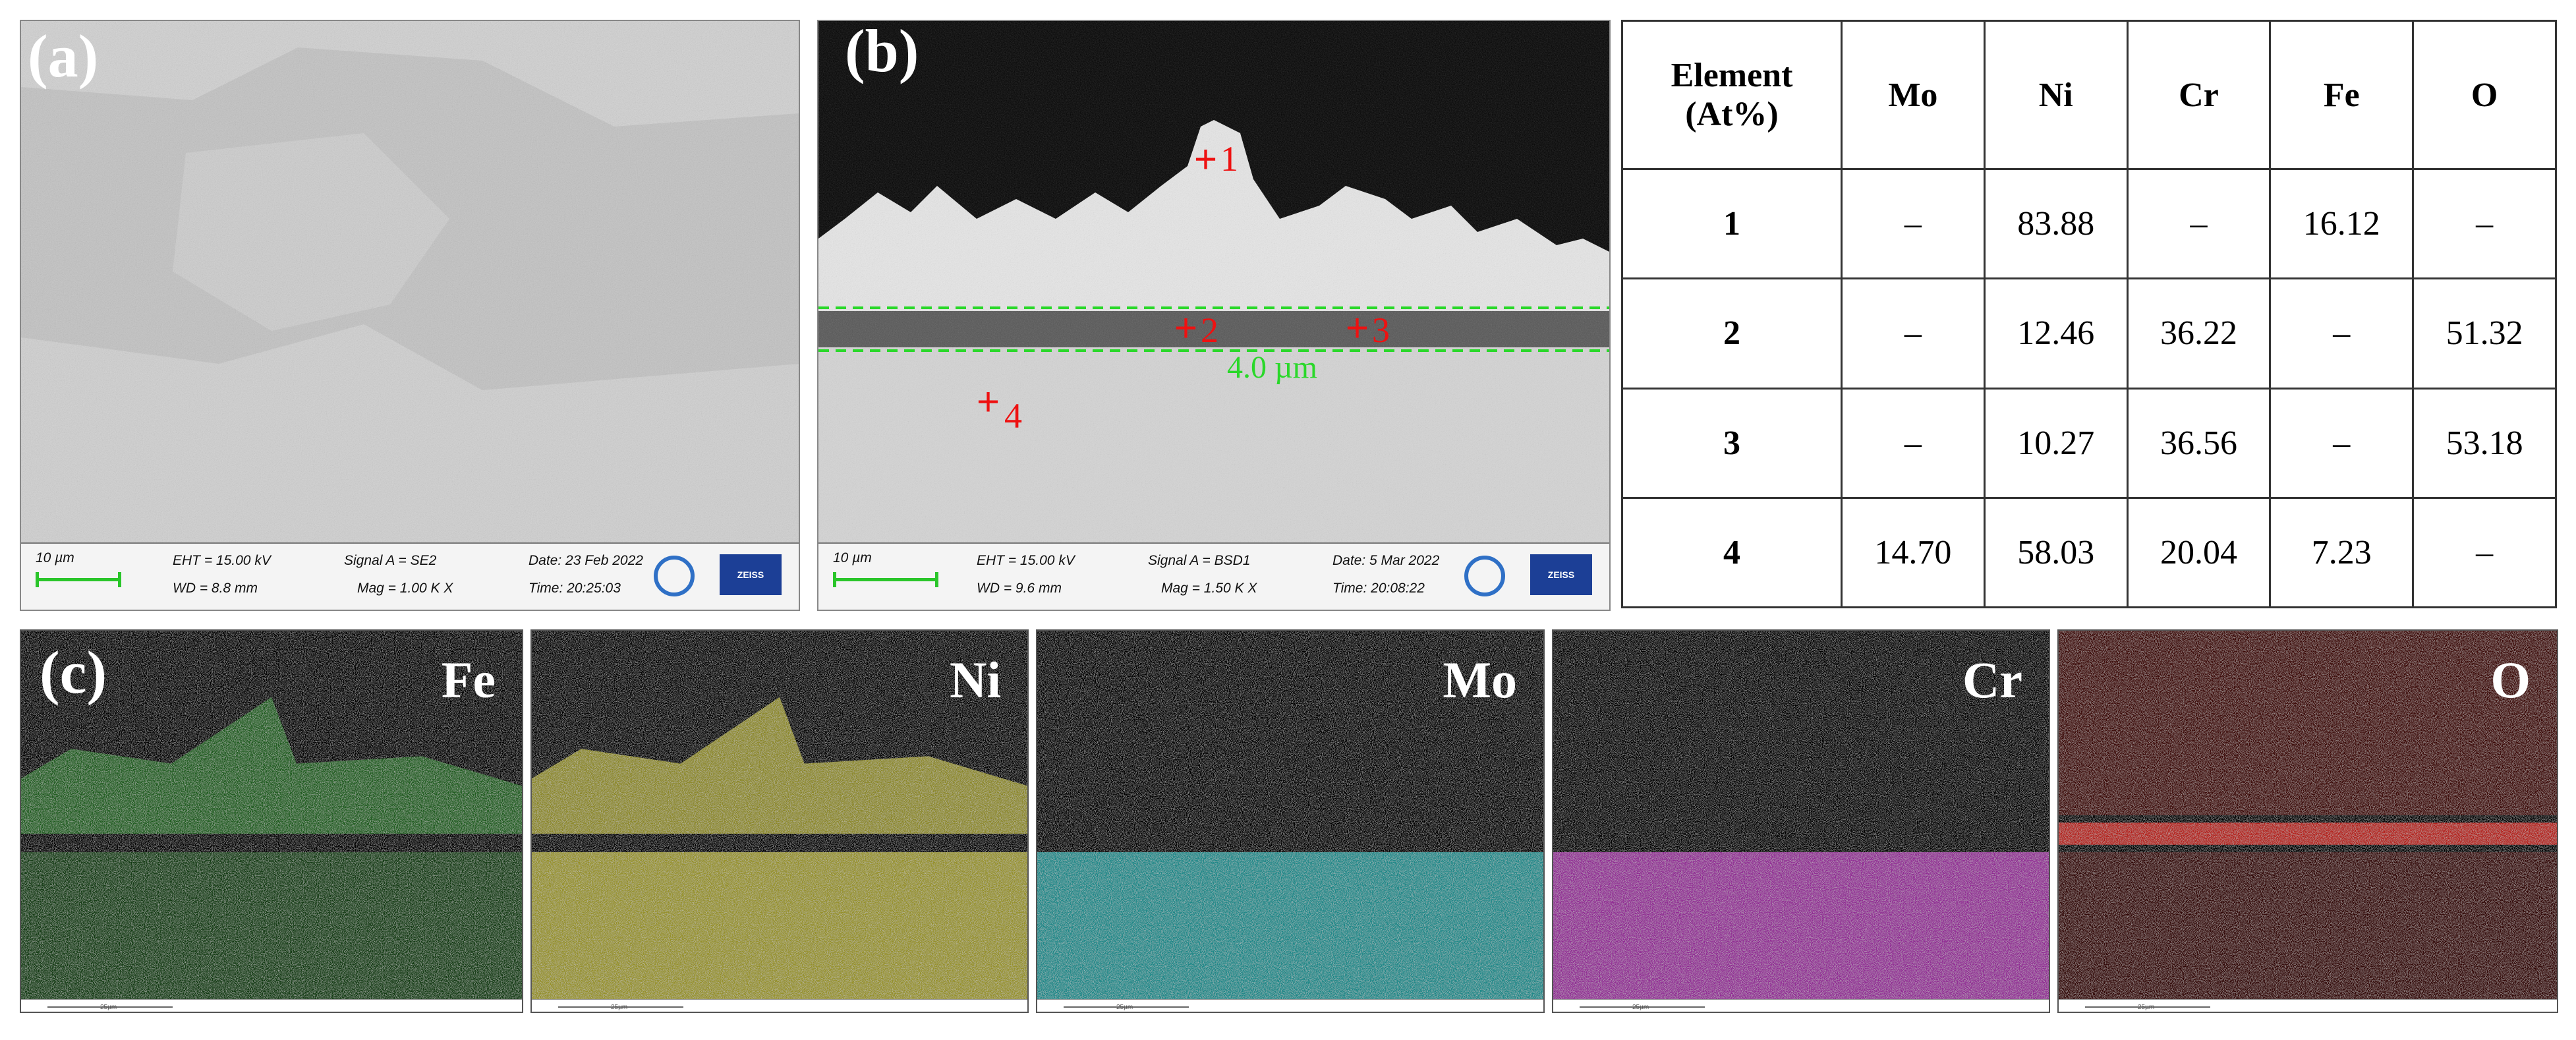  Describe the element at coordinates (882, 52) in the screenshot. I see `panel-label-b: (b)` at that location.